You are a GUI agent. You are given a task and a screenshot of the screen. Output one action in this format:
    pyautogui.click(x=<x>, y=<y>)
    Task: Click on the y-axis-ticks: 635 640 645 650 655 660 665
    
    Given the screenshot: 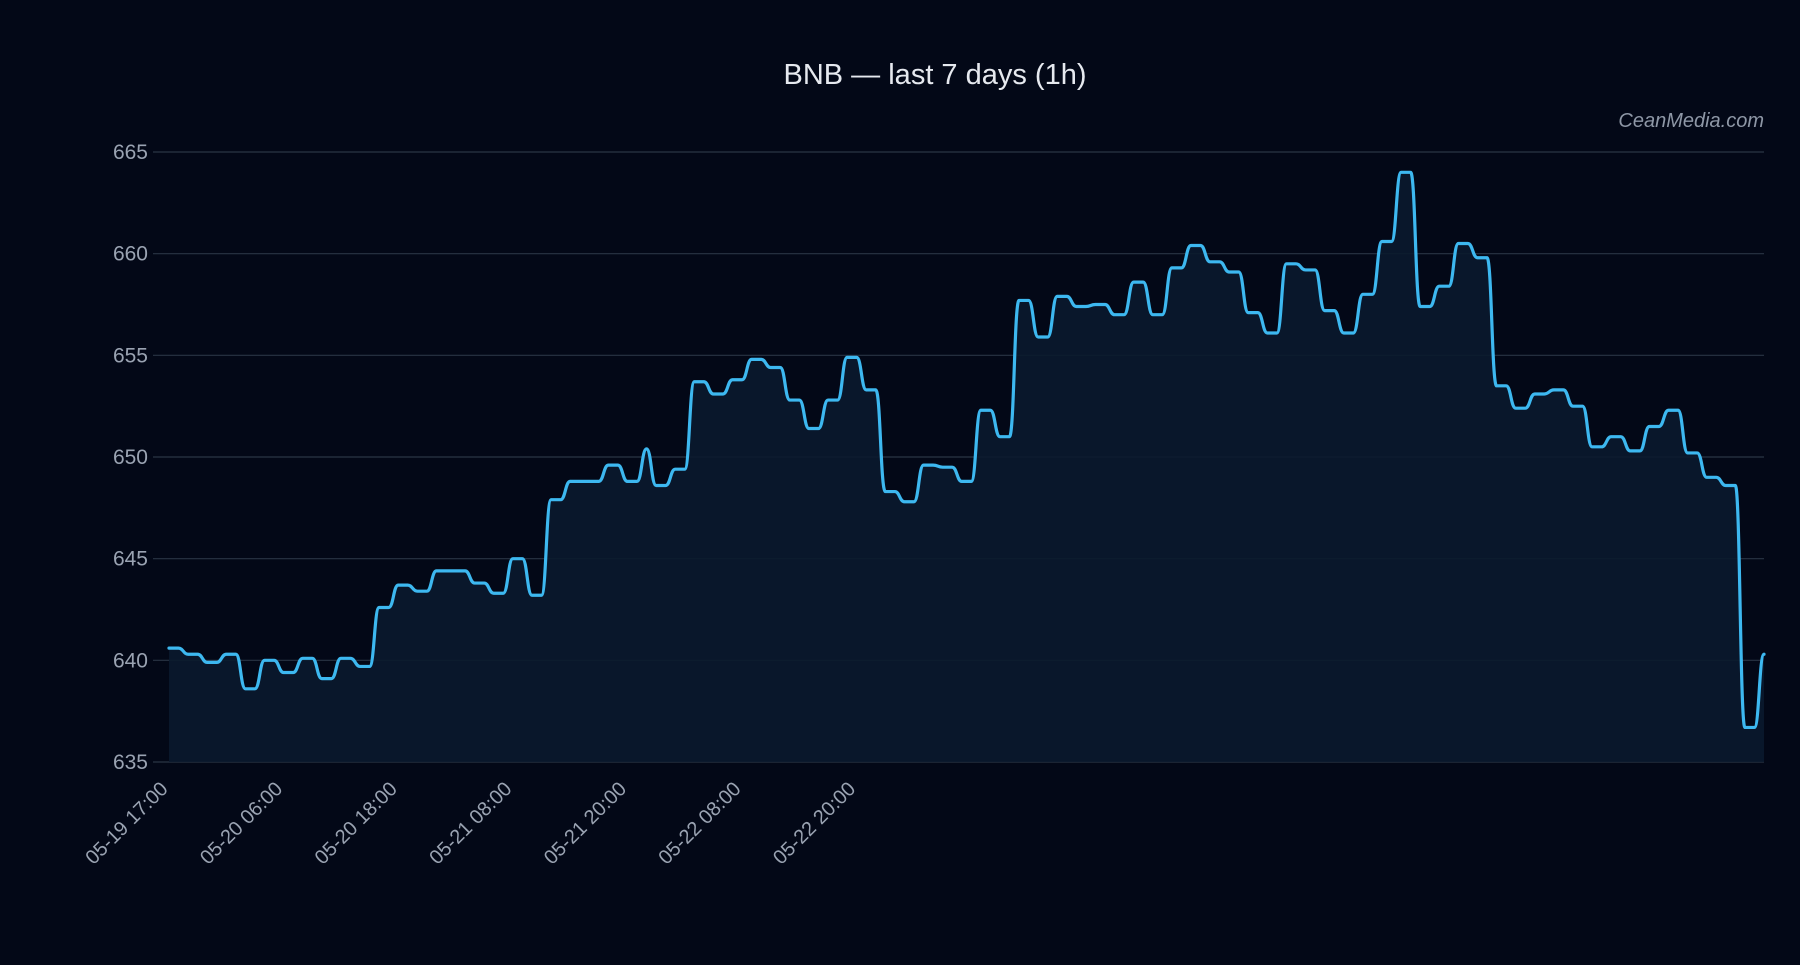 What is the action you would take?
    pyautogui.click(x=130, y=457)
    